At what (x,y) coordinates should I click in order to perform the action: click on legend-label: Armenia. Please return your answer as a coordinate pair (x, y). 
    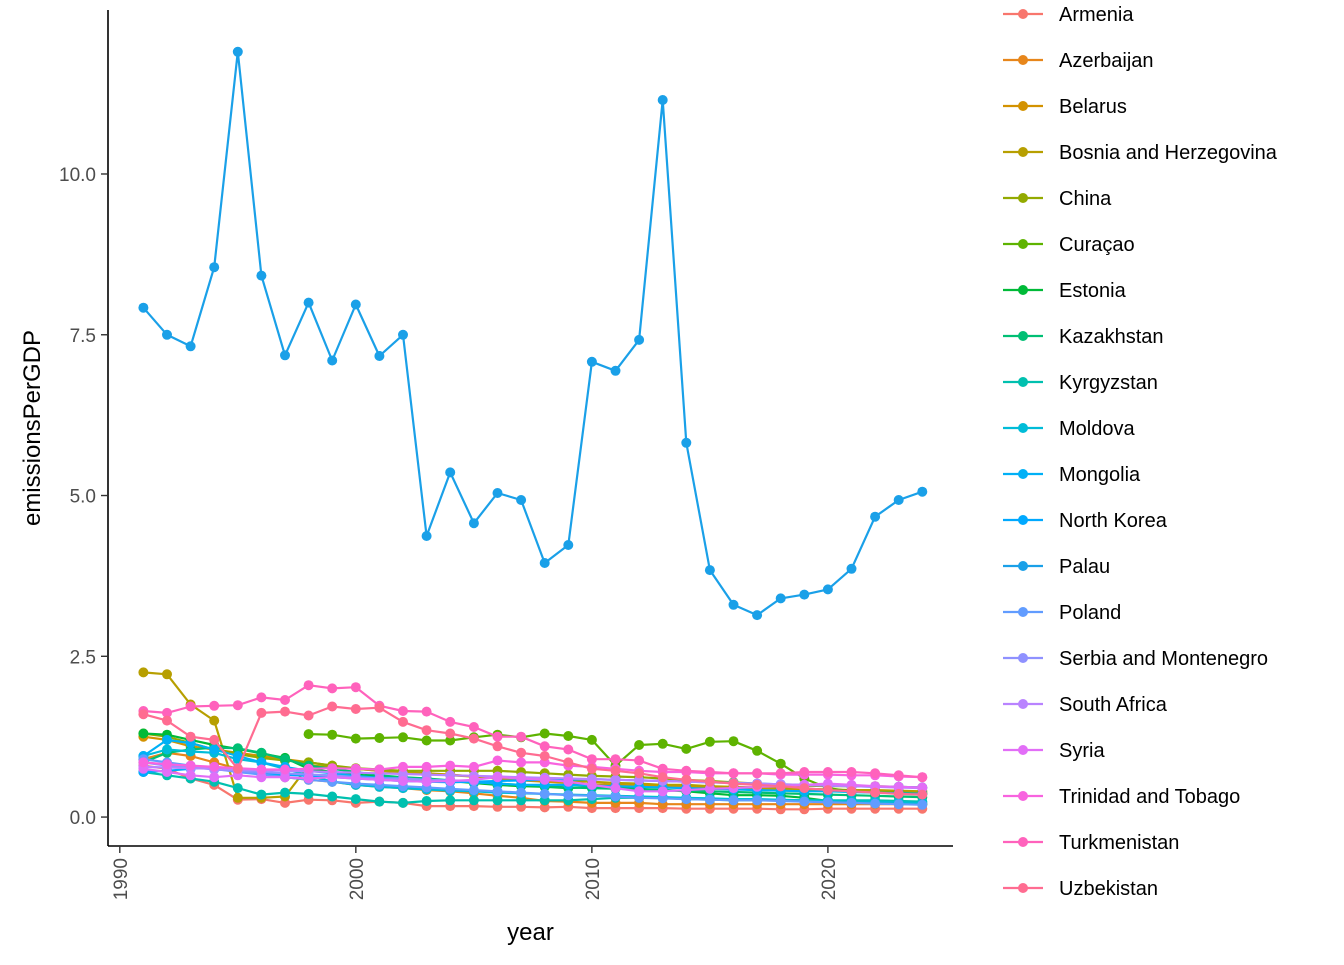
    Looking at the image, I should click on (1096, 15).